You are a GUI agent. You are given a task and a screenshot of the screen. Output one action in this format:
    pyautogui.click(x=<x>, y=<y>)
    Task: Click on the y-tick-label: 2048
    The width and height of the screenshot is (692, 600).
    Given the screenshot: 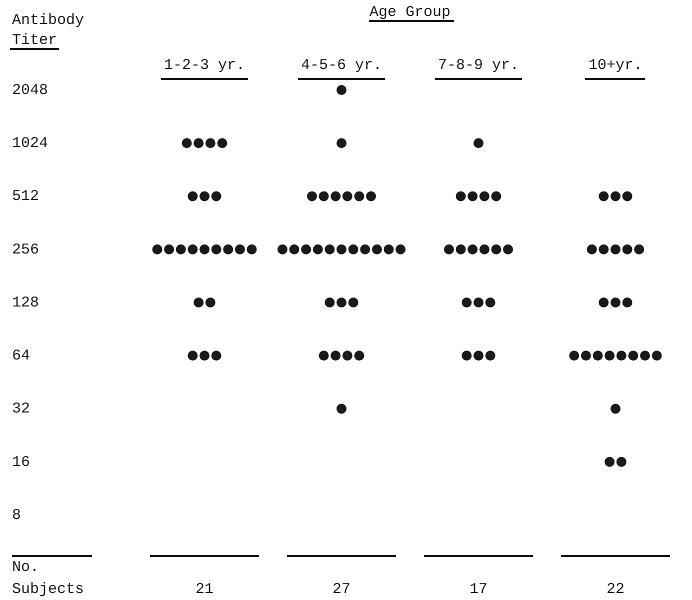 What is the action you would take?
    pyautogui.click(x=30, y=90)
    